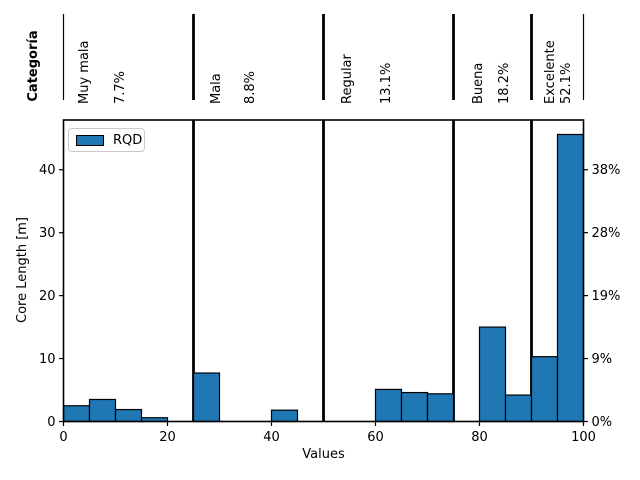  I want to click on category-label: Mala, so click(216, 88).